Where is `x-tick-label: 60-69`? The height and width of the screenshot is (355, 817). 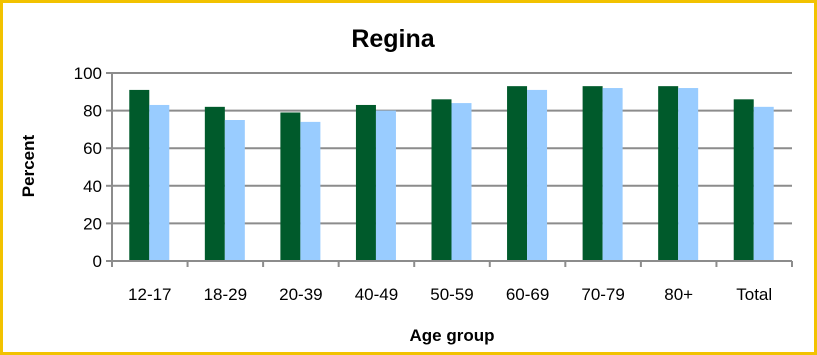 x-tick-label: 60-69 is located at coordinates (527, 294).